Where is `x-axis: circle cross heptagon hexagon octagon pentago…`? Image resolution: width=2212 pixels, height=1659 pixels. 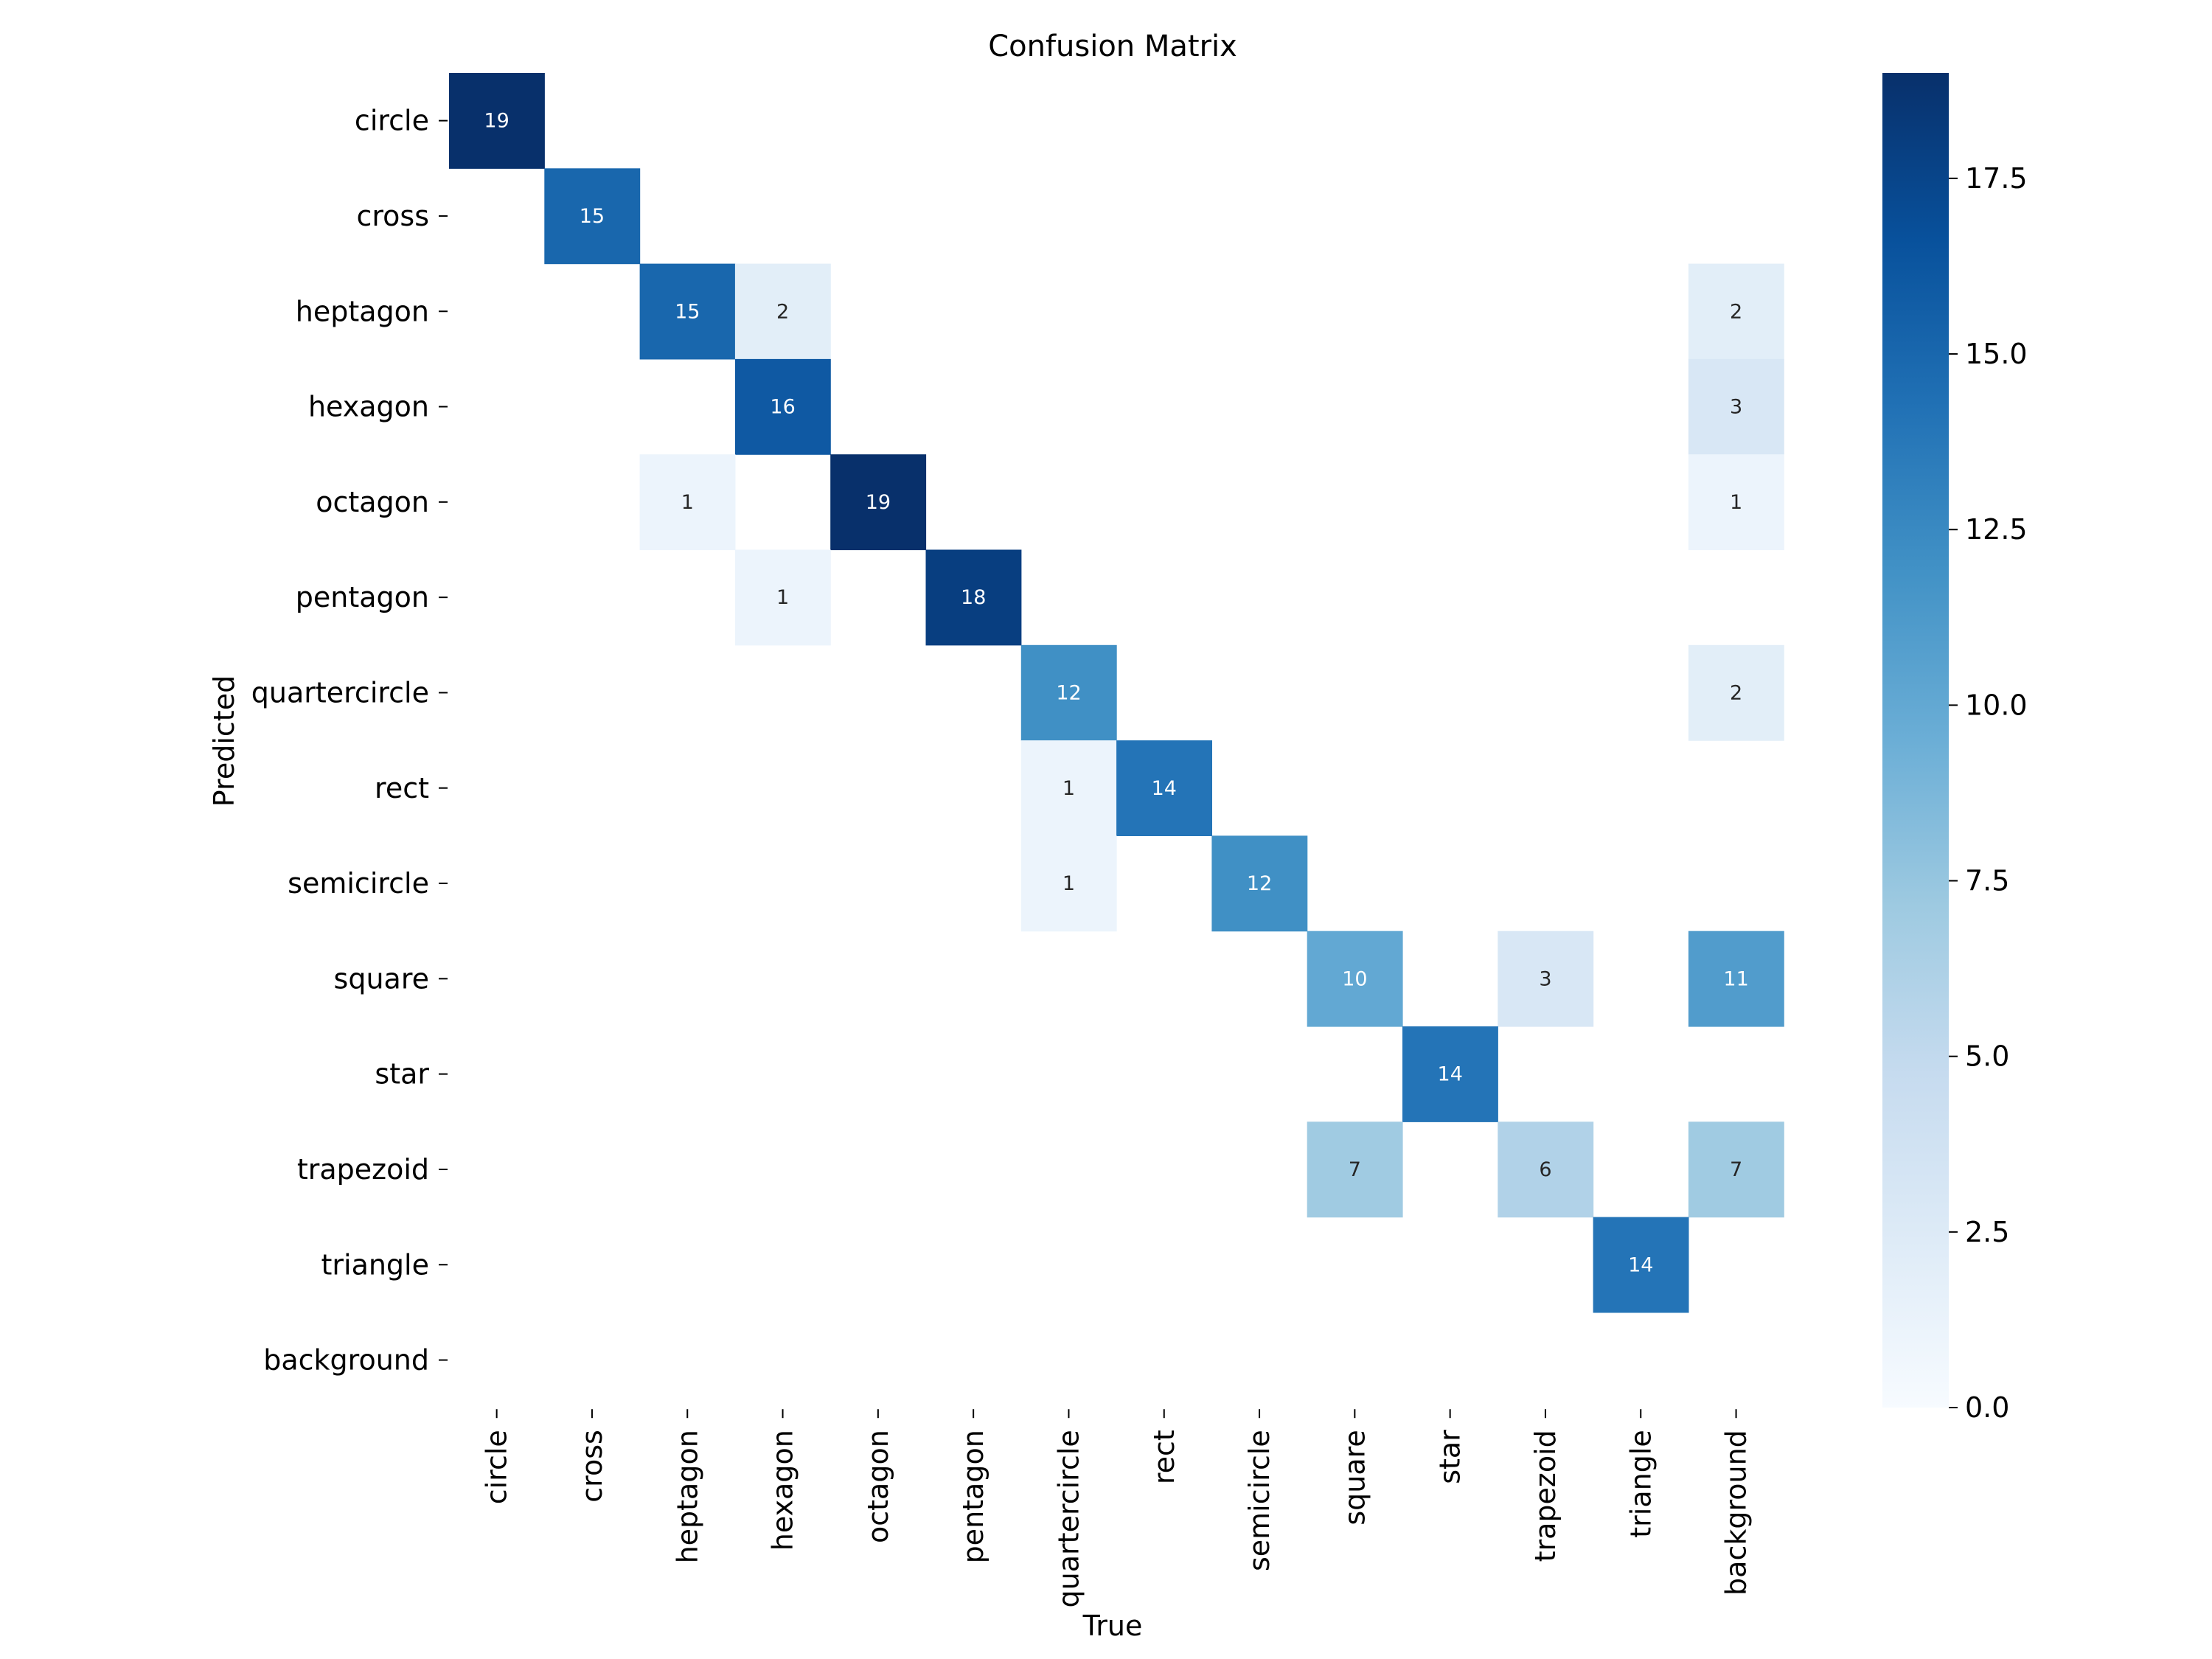
x-axis: circle cross heptagon hexagon octagon pentago… is located at coordinates (1117, 1508).